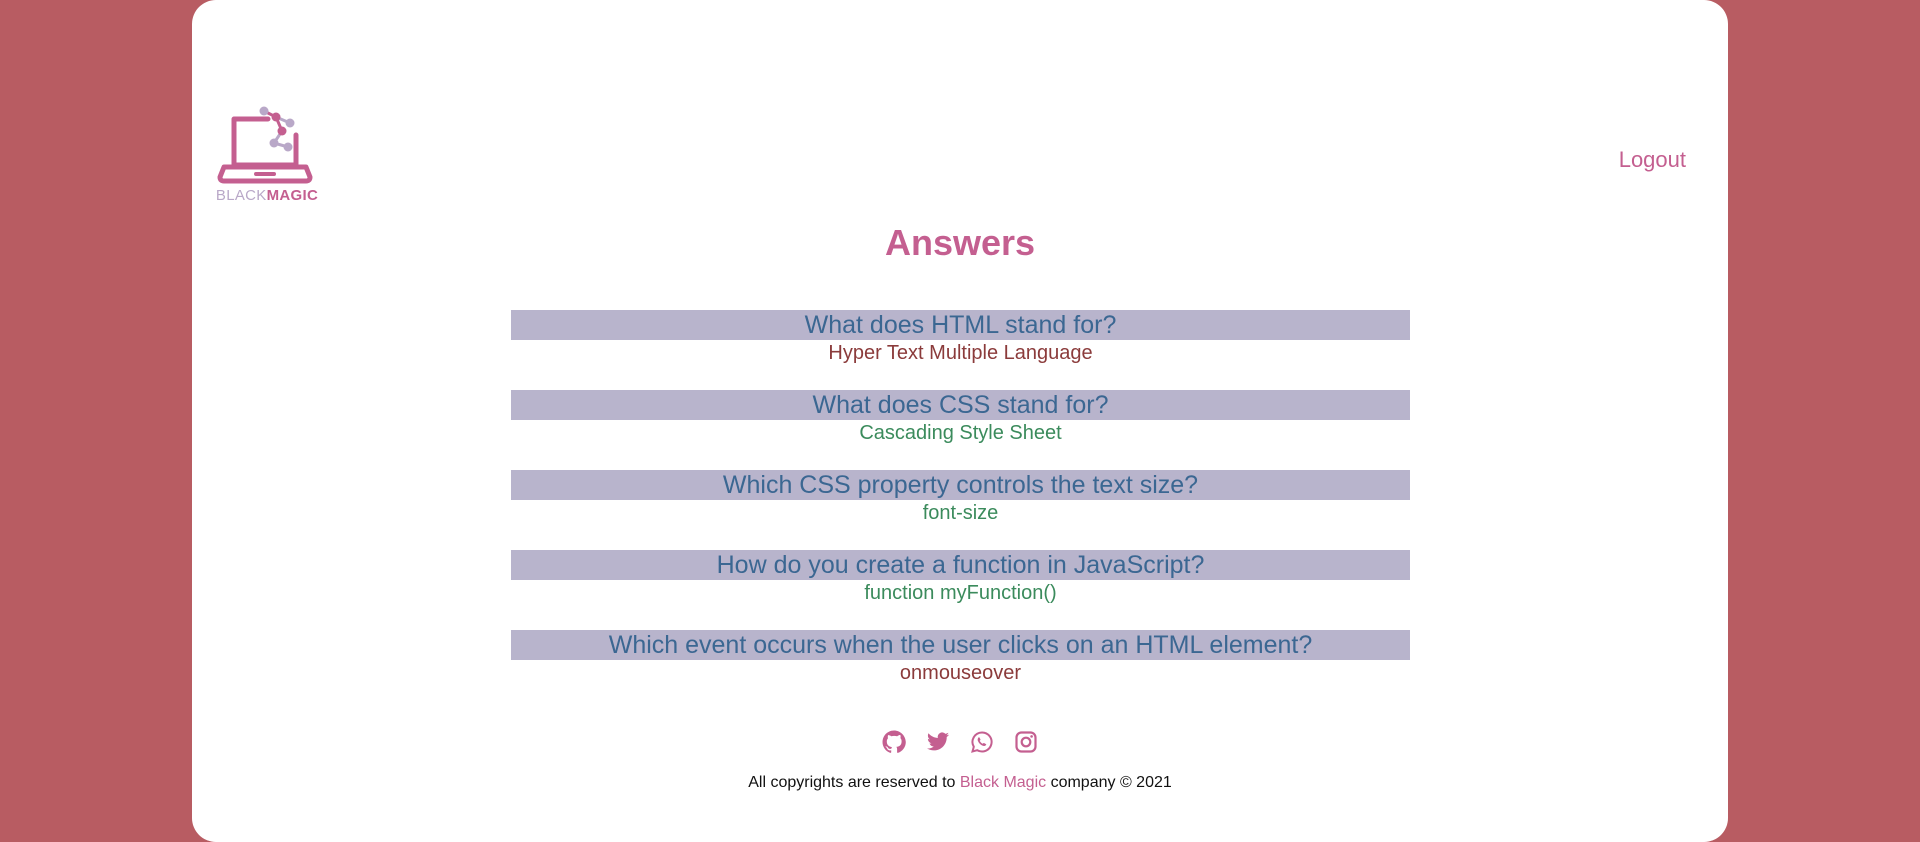 This screenshot has height=842, width=1920. What do you see at coordinates (241, 195) in the screenshot?
I see `logo-text-light: BLACK` at bounding box center [241, 195].